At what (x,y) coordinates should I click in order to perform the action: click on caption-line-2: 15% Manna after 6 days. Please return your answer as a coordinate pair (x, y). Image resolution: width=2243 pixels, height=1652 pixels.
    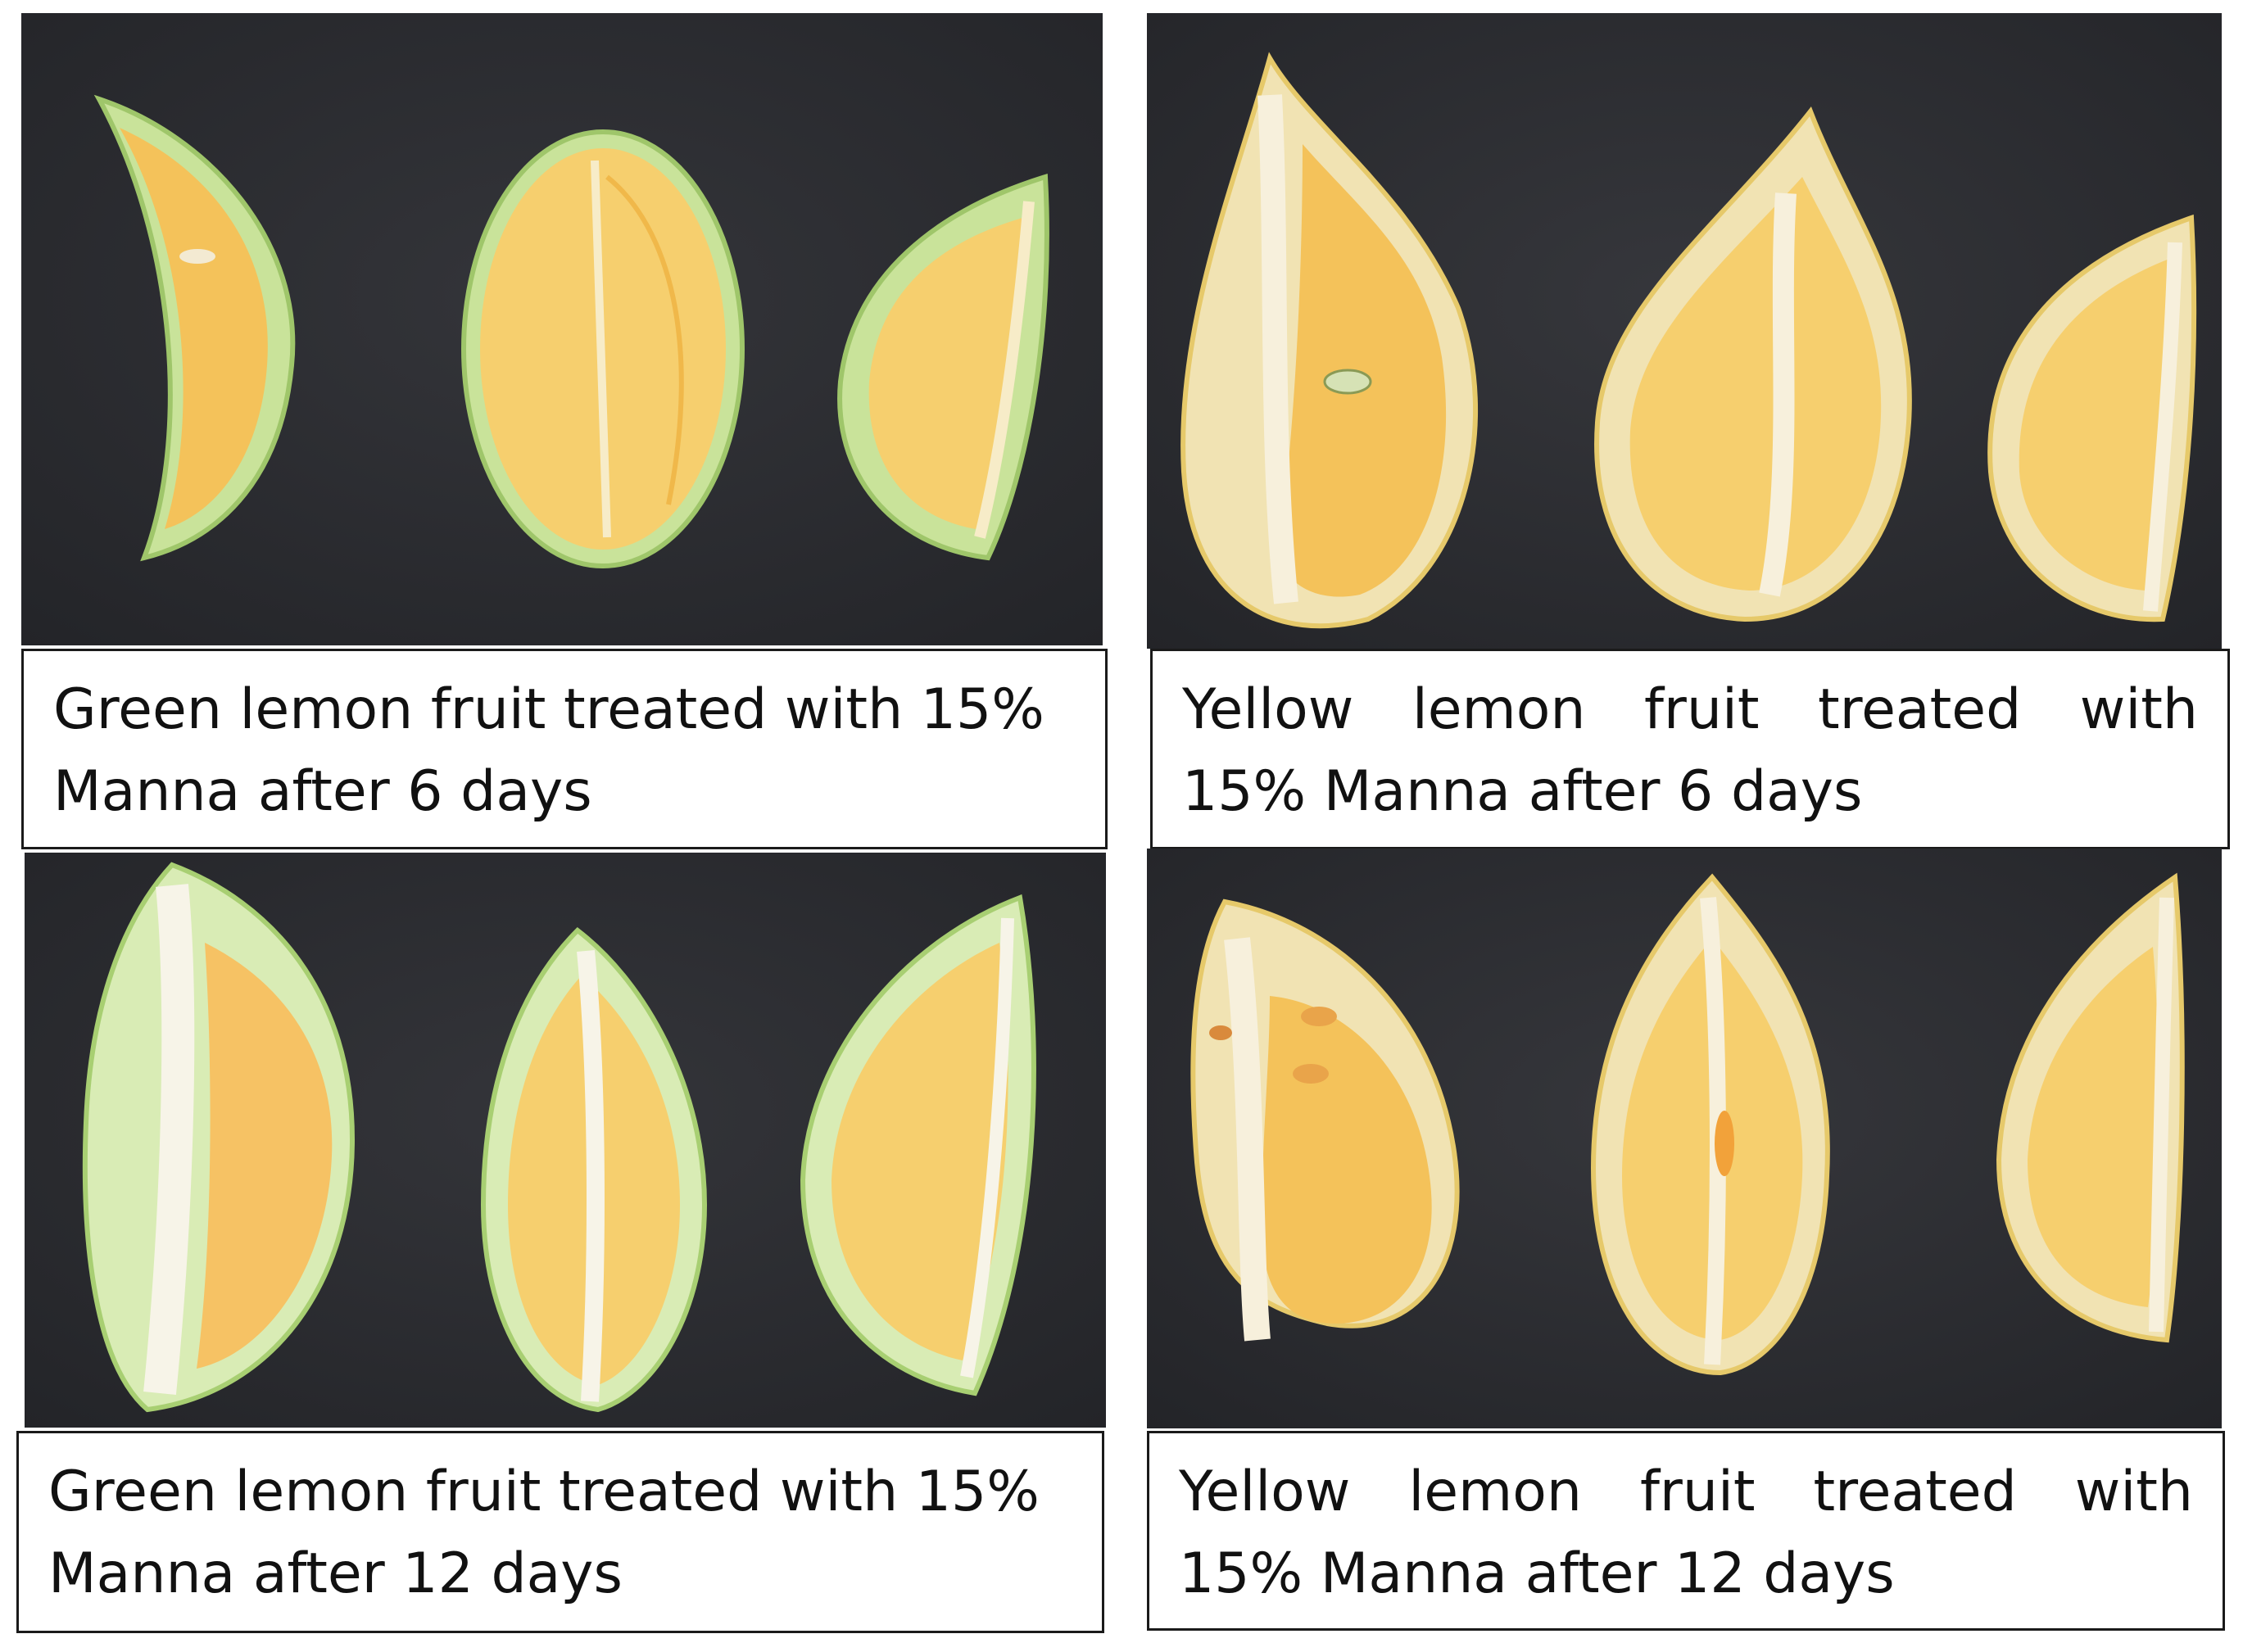
    Looking at the image, I should click on (1522, 791).